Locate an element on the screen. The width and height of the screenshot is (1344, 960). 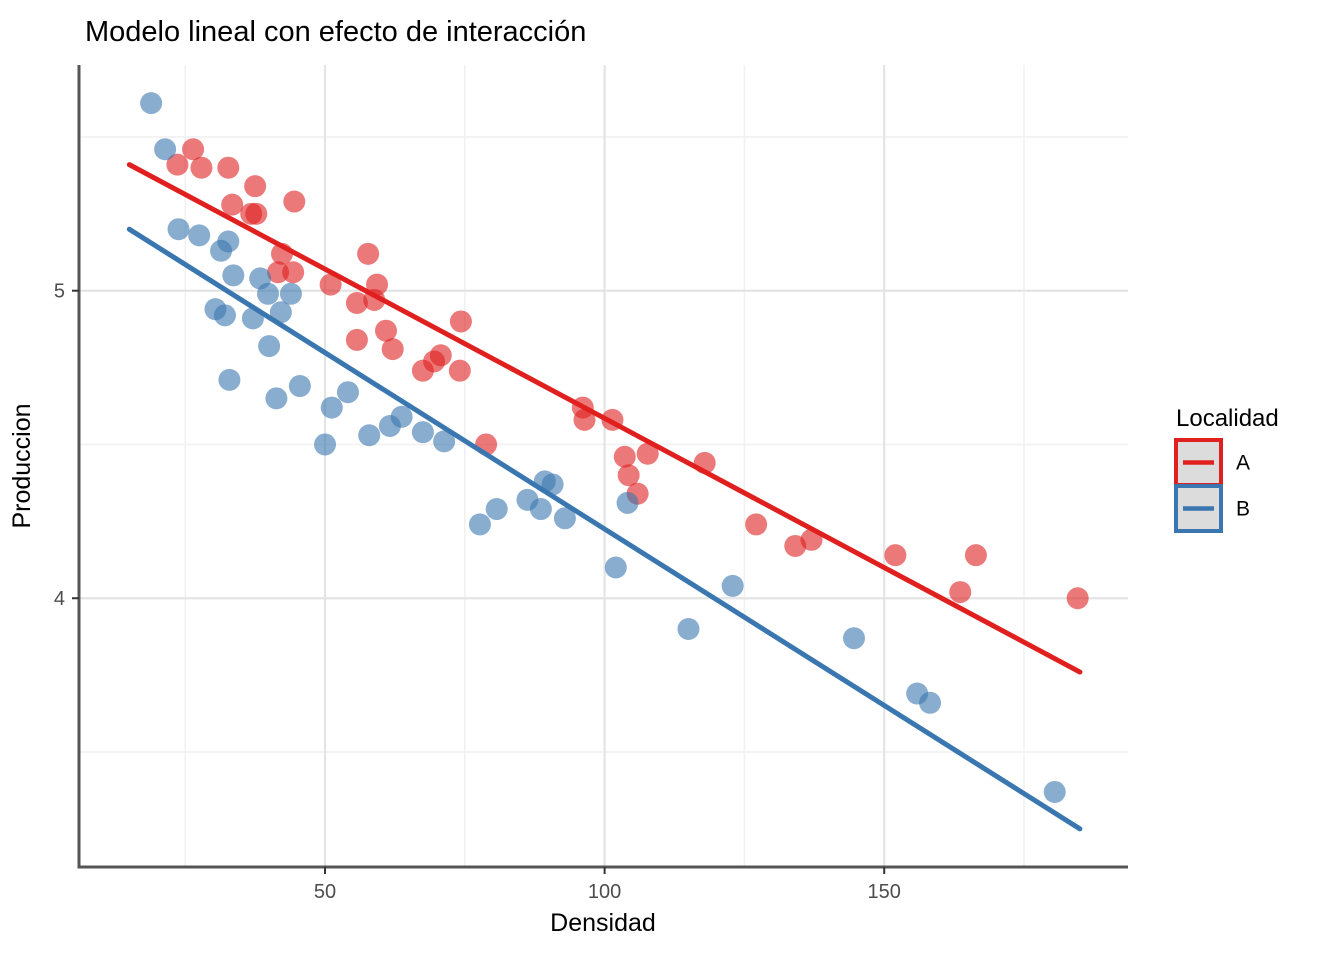
legend: Localidad AB is located at coordinates (1226, 469).